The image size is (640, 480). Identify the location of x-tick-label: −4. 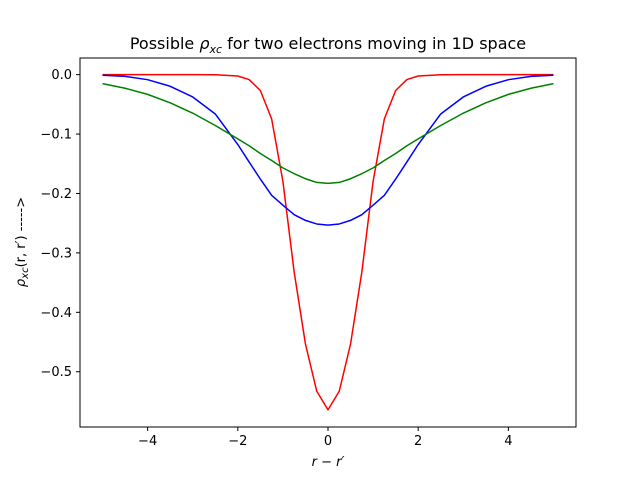
(147, 441).